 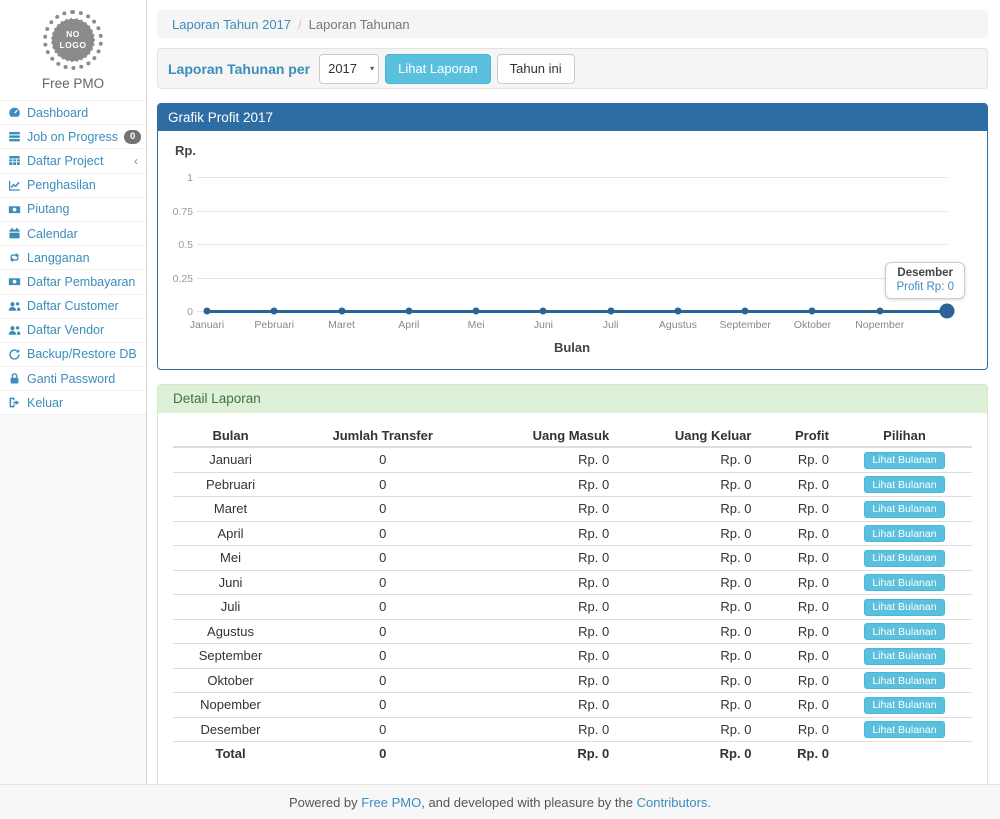 I want to click on sidebar-item-daftar-customer: Daftar Customer, so click(x=73, y=307).